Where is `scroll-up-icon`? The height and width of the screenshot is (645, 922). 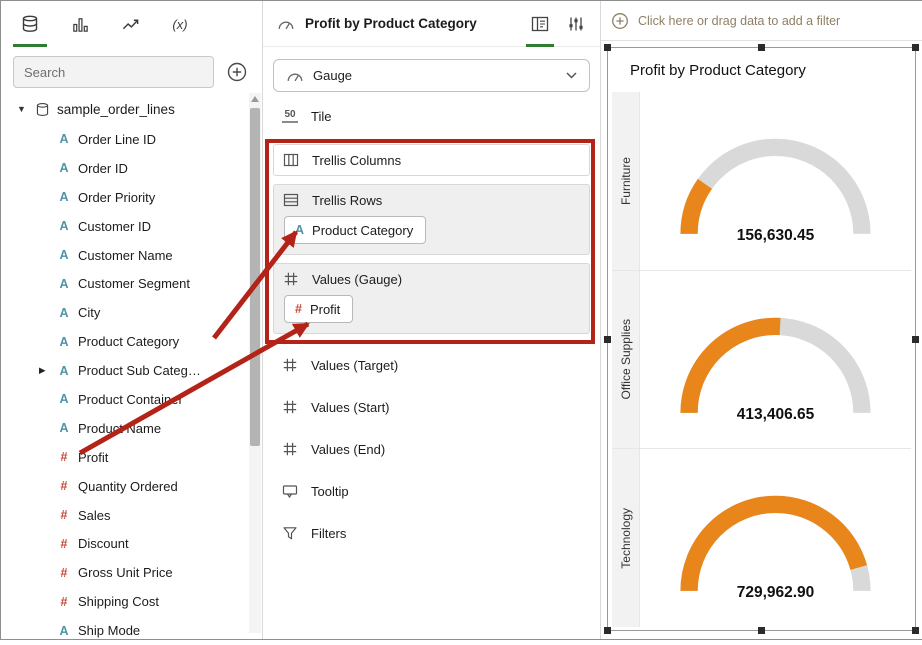 scroll-up-icon is located at coordinates (255, 99).